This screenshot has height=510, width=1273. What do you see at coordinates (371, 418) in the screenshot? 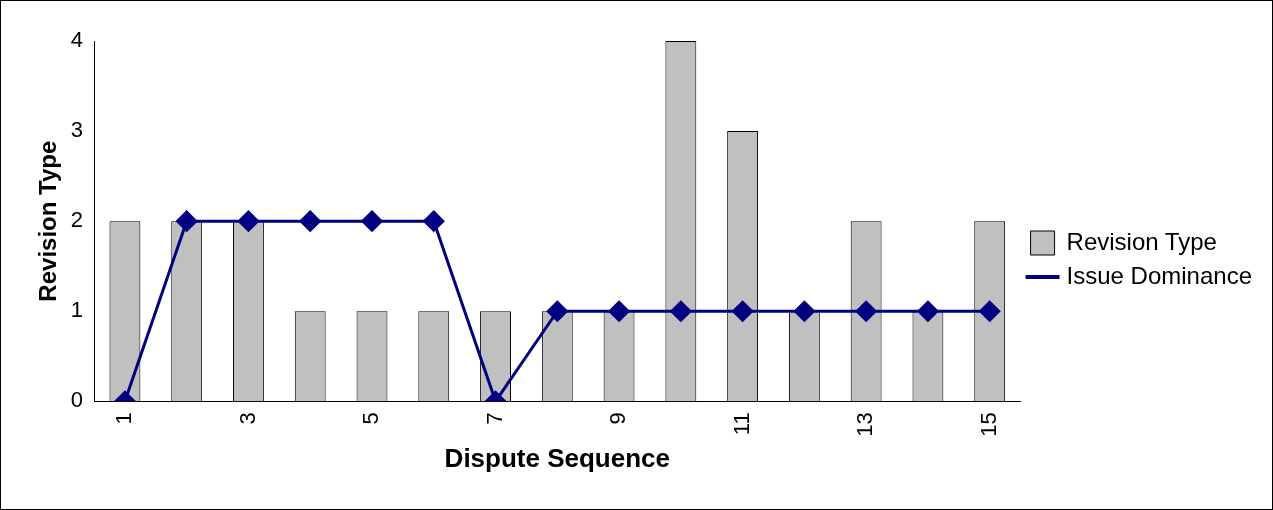
I see `x-tick-label: 5` at bounding box center [371, 418].